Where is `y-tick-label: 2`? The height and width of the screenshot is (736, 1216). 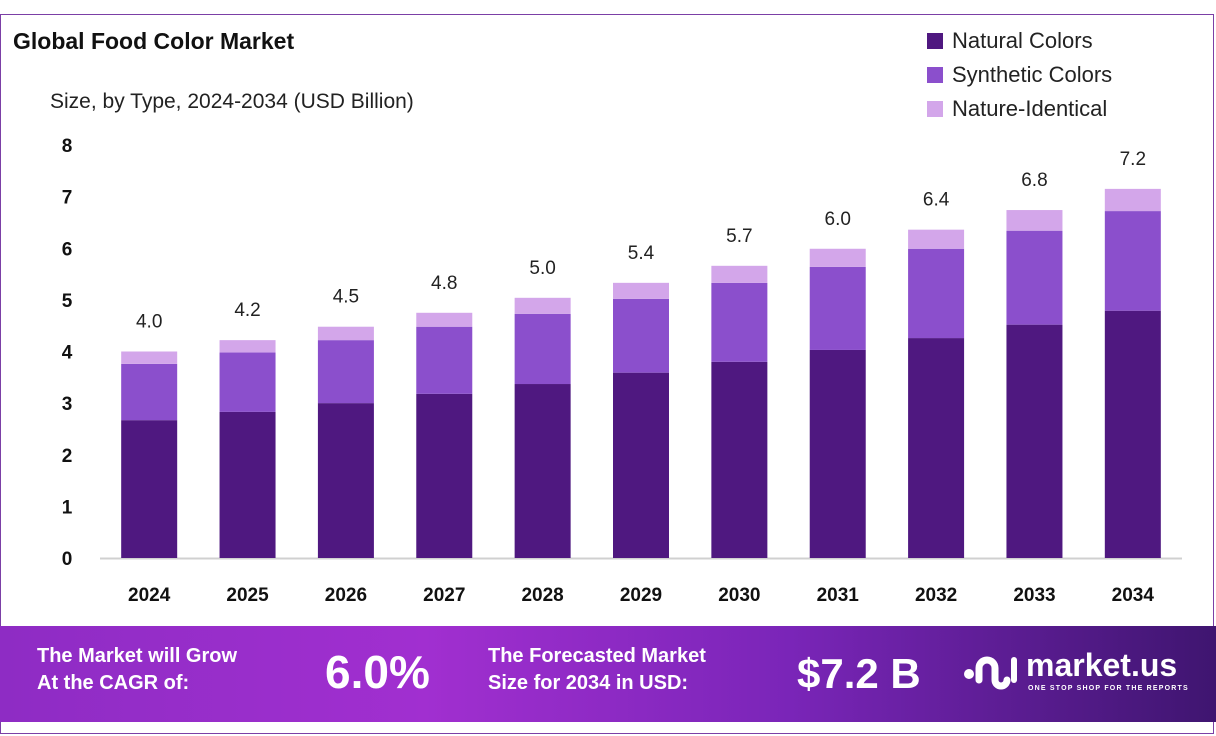
y-tick-label: 2 is located at coordinates (67, 456).